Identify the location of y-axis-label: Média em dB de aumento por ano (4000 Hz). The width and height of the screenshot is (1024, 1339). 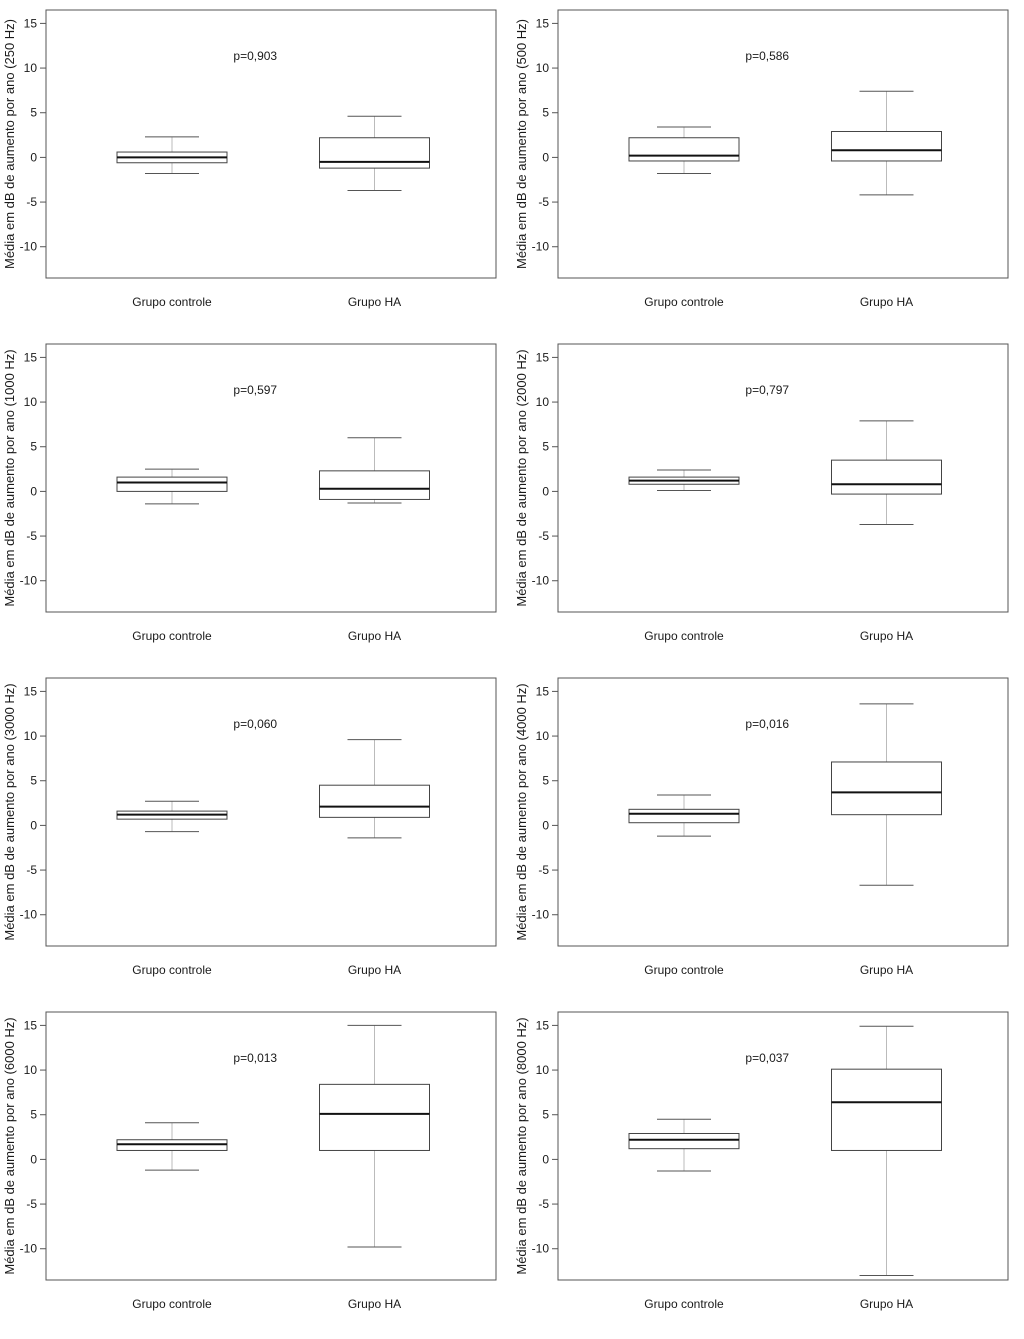
(521, 811).